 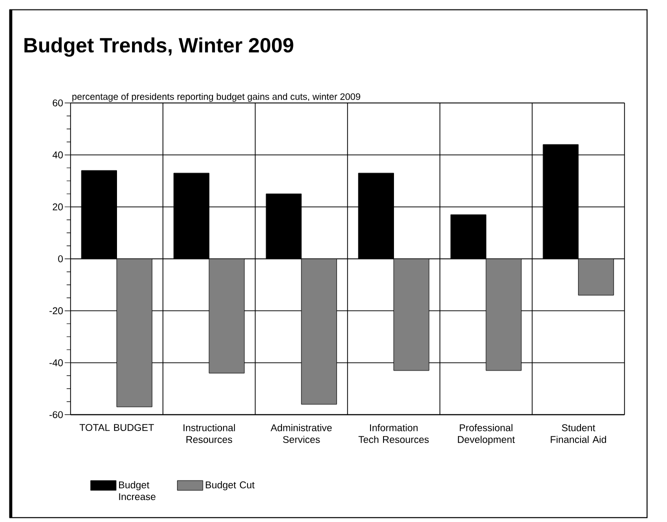 I want to click on y-tick-label: 40, so click(x=57, y=155).